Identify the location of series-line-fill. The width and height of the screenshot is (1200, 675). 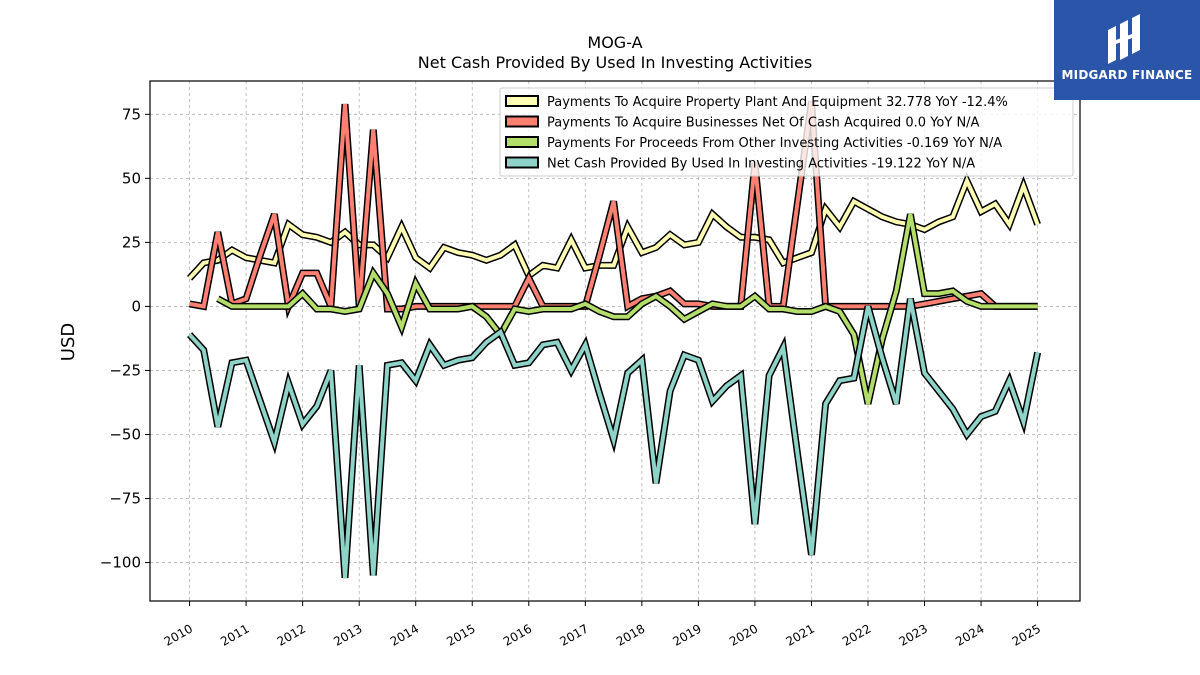
(614, 227).